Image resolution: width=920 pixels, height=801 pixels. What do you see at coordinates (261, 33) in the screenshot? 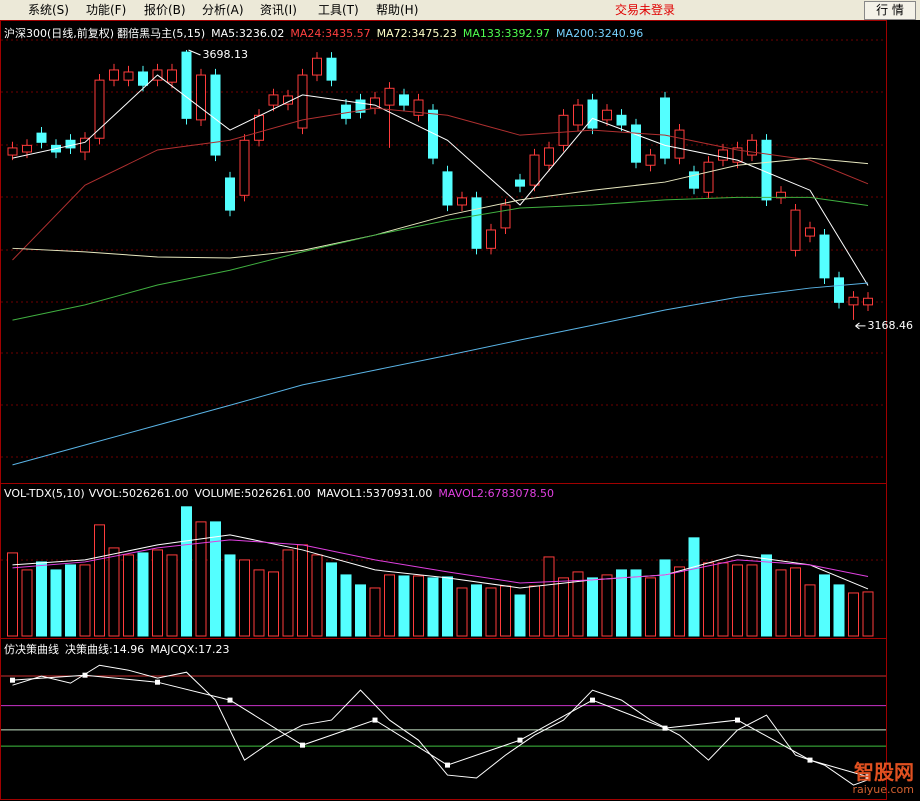
I see `legend-value: 3236.02` at bounding box center [261, 33].